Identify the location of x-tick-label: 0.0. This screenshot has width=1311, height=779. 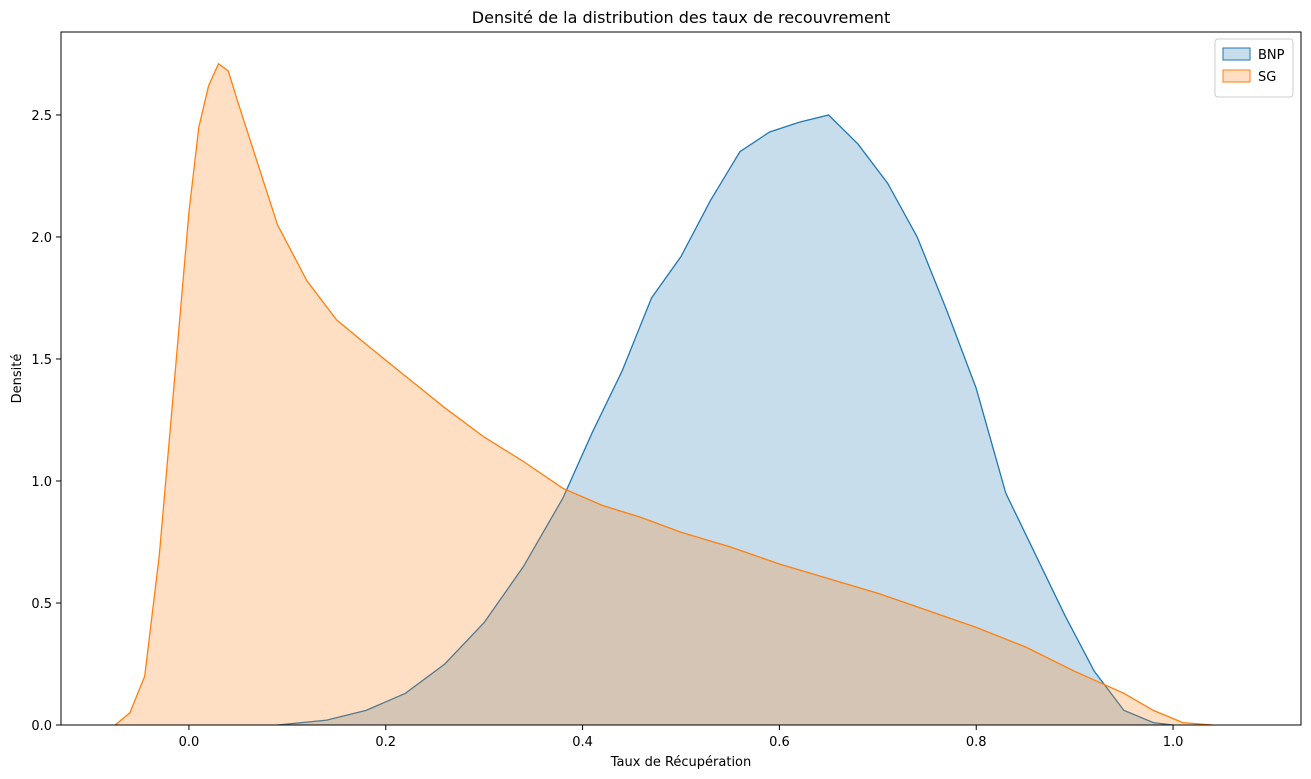
(189, 742).